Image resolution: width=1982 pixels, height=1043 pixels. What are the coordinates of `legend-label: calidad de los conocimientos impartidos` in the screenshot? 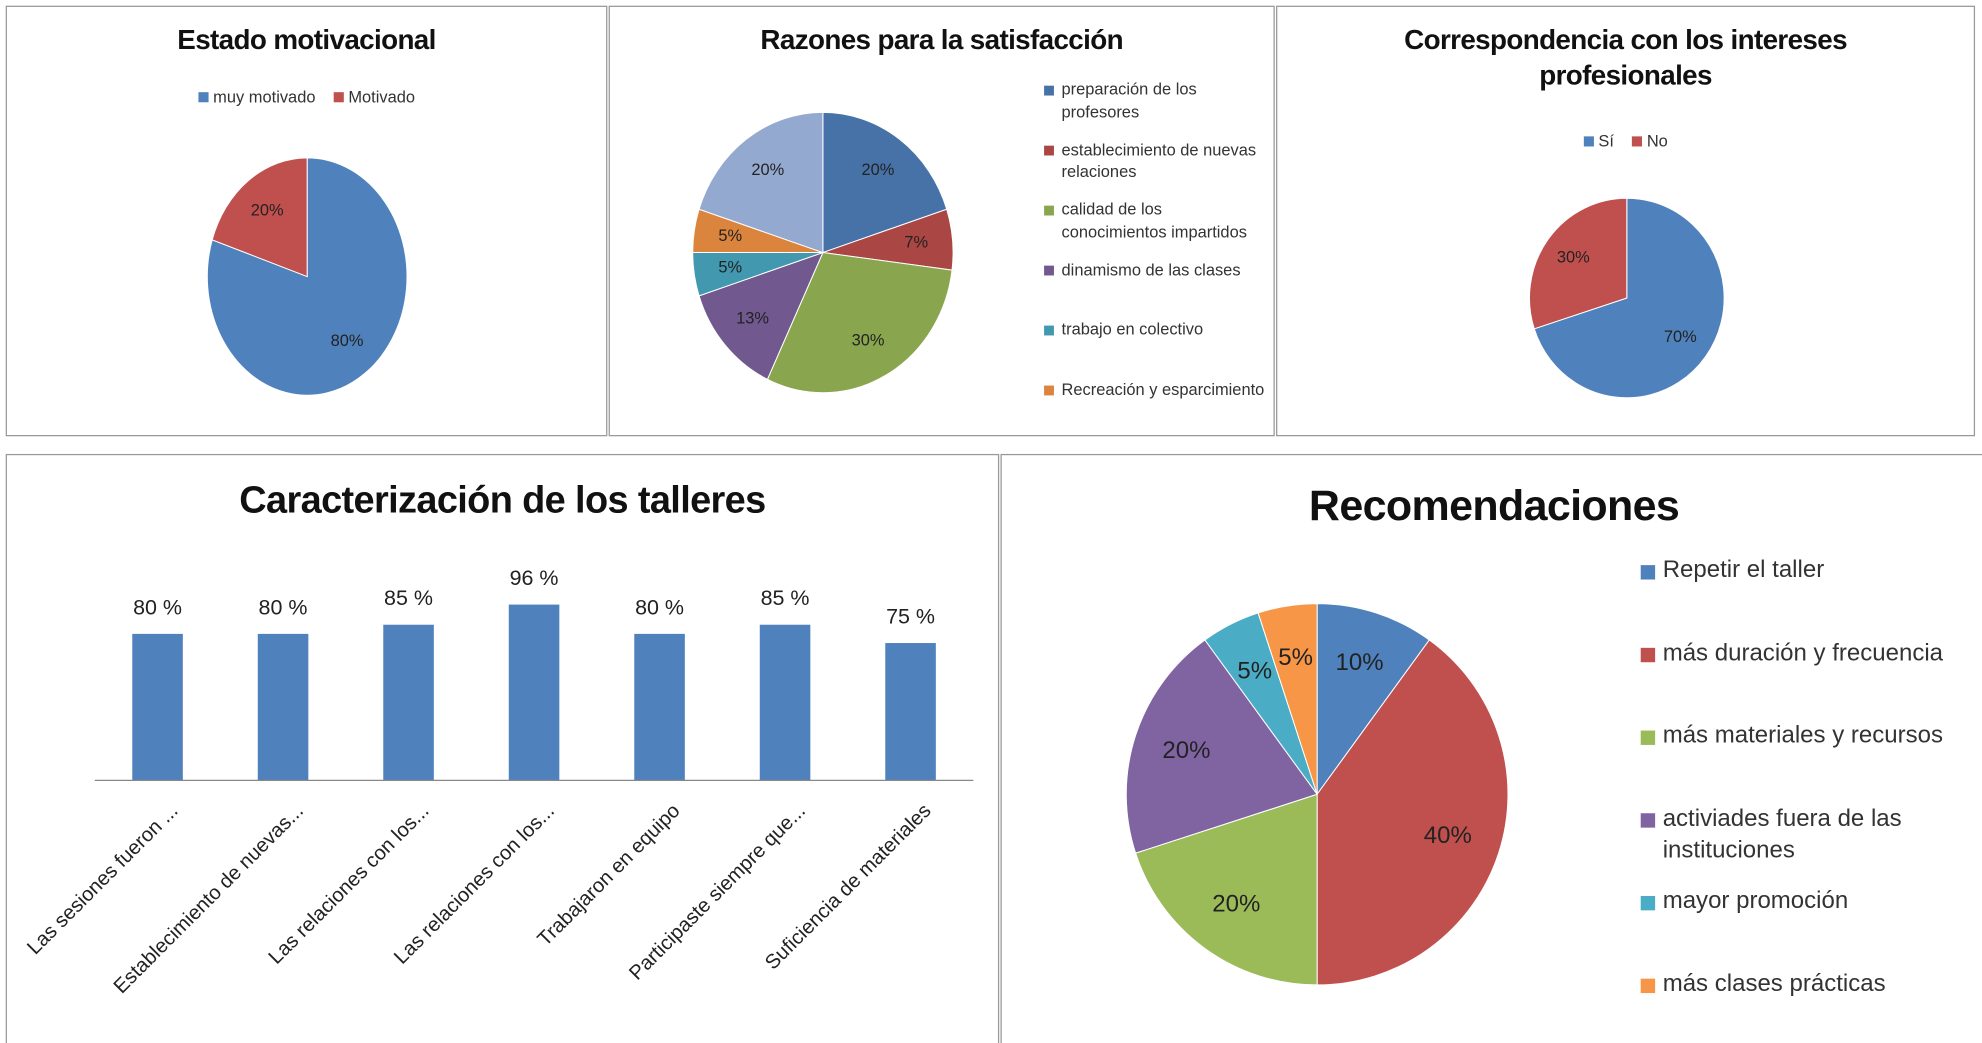 It's located at (1154, 220).